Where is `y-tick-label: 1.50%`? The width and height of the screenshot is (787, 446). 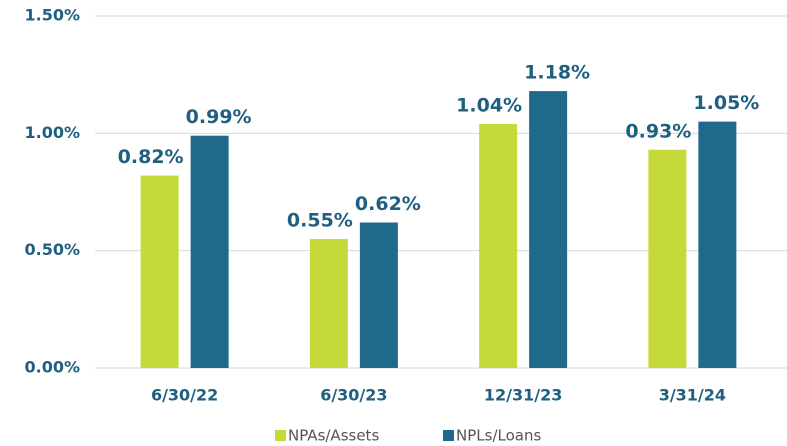
y-tick-label: 1.50% is located at coordinates (52, 15).